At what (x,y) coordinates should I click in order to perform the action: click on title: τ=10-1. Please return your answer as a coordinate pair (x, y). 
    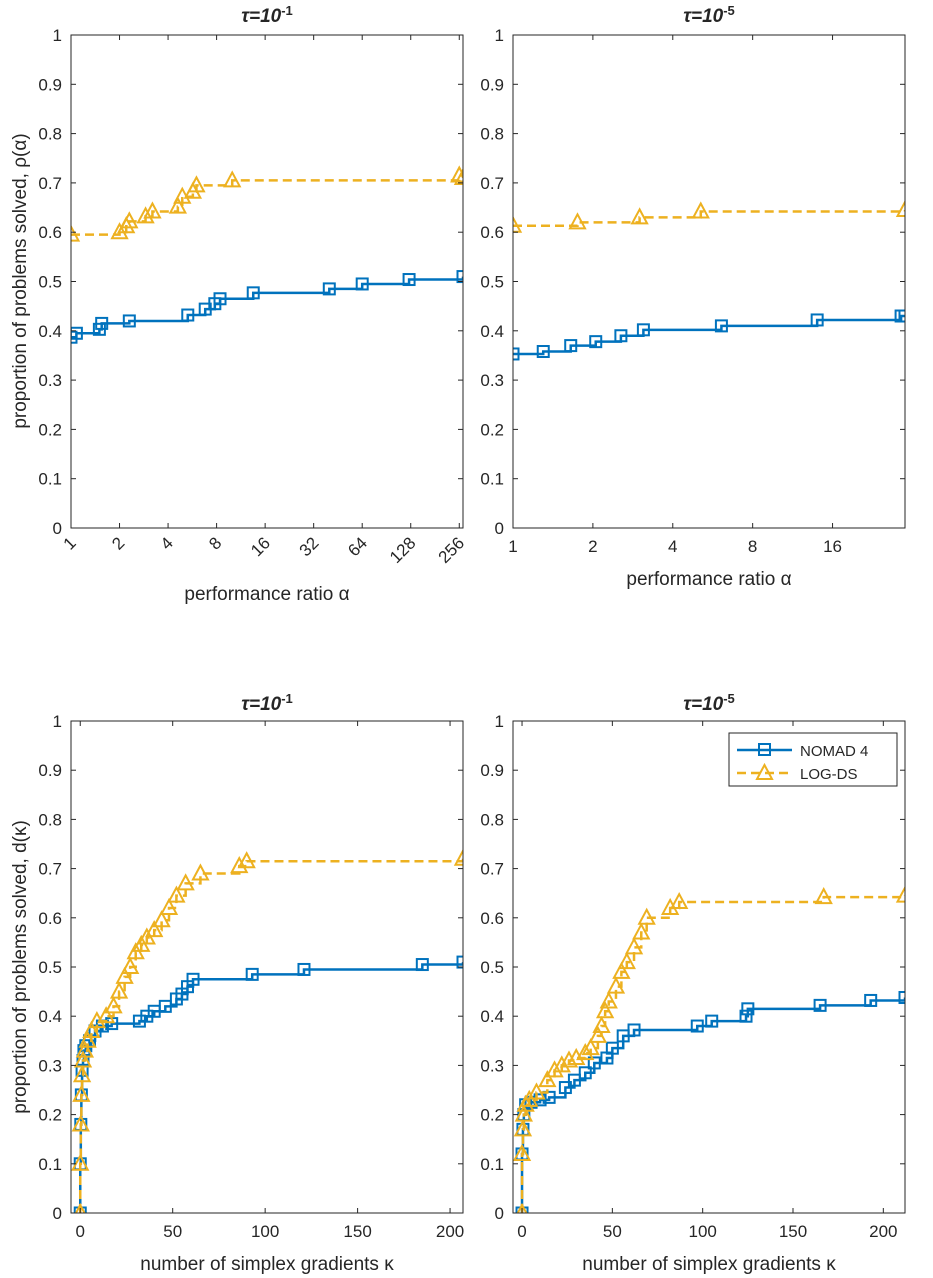
    Looking at the image, I should click on (267, 15).